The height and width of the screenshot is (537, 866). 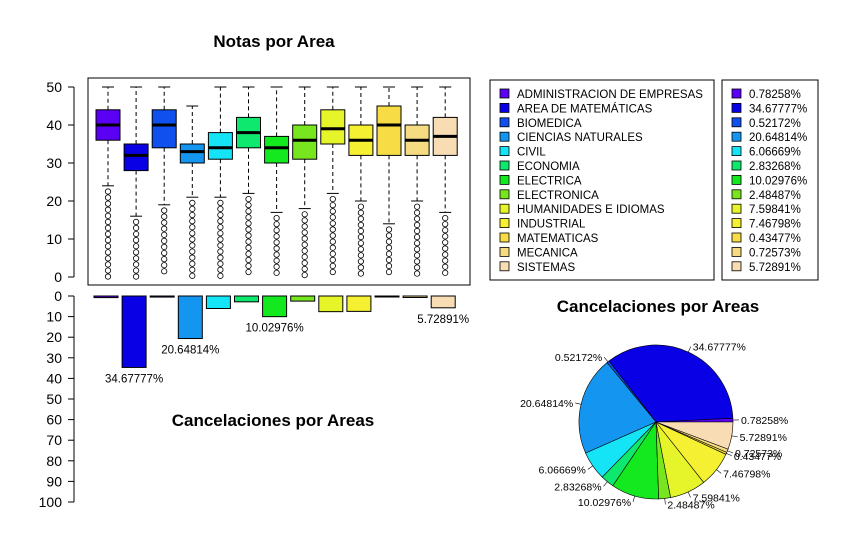 I want to click on bar-y-tick-label: 50, so click(x=54, y=399).